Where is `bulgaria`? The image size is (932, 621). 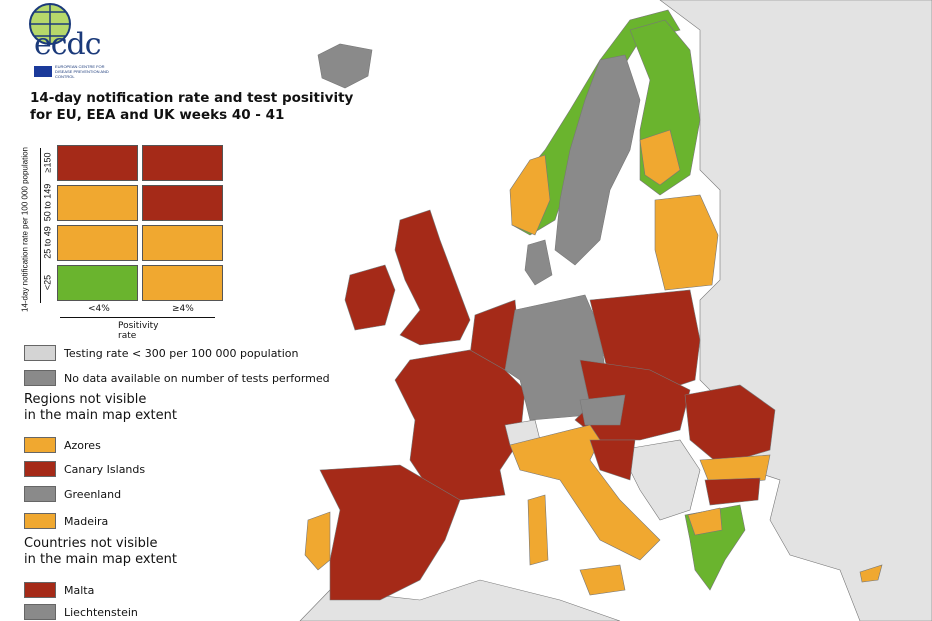
bulgaria is located at coordinates (735, 470).